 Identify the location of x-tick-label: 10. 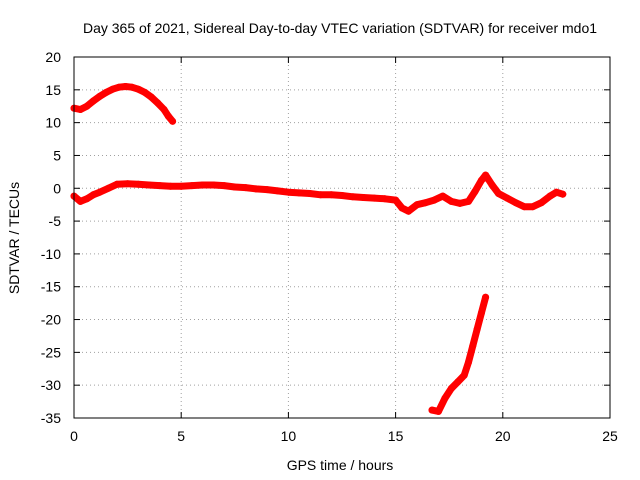
(289, 436).